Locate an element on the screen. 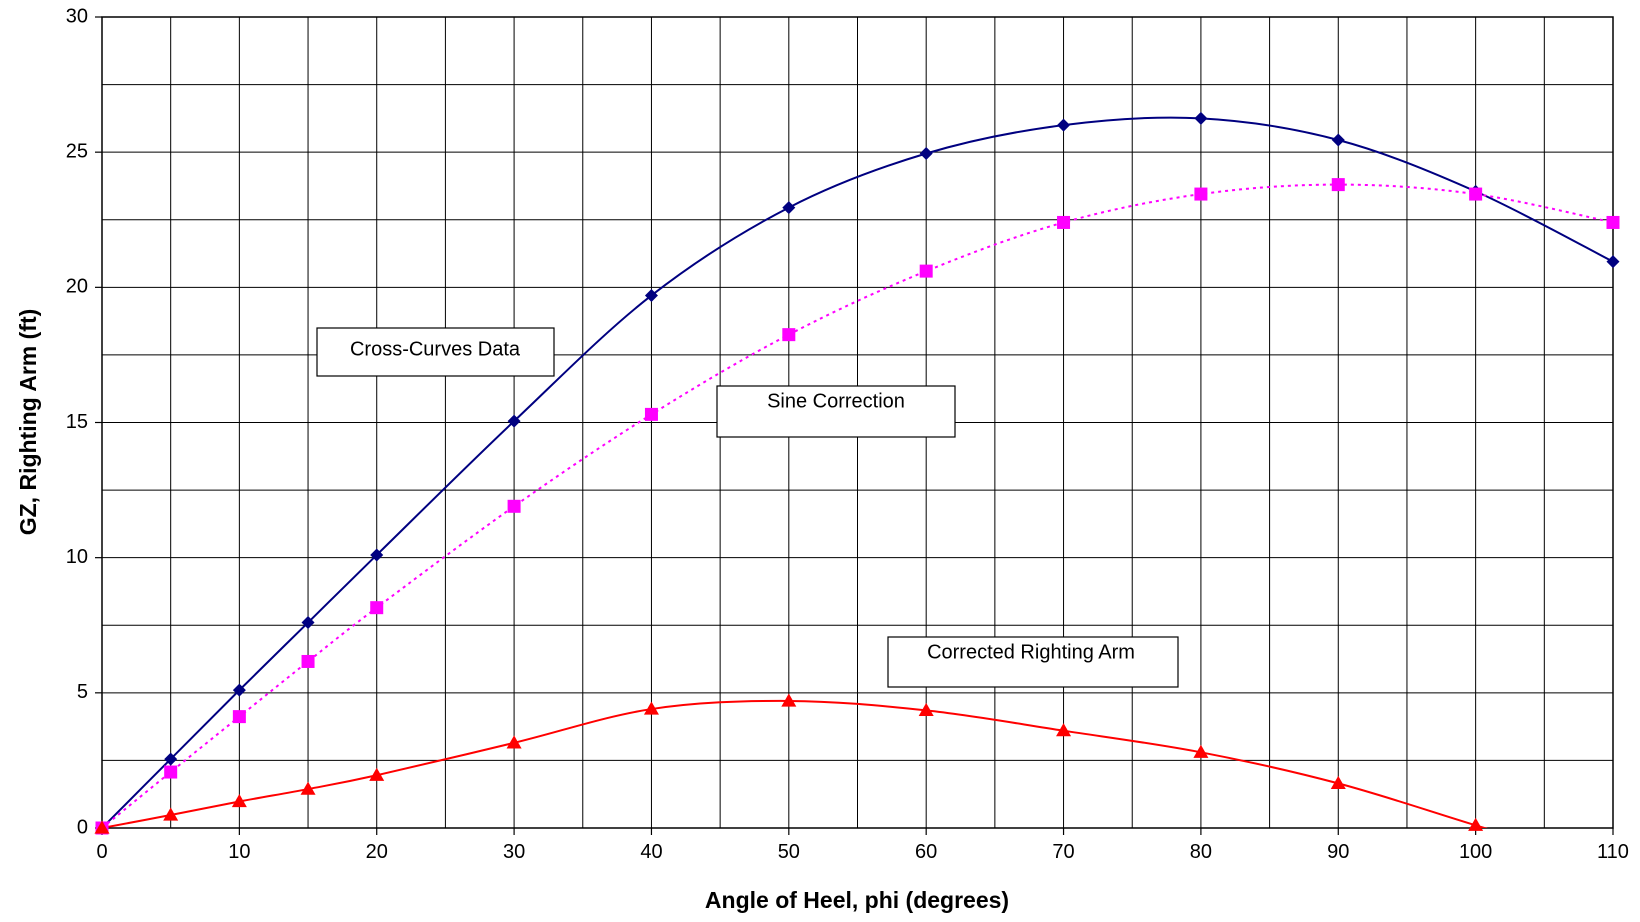 The width and height of the screenshot is (1640, 922). x-tick-label: 110 is located at coordinates (1613, 852).